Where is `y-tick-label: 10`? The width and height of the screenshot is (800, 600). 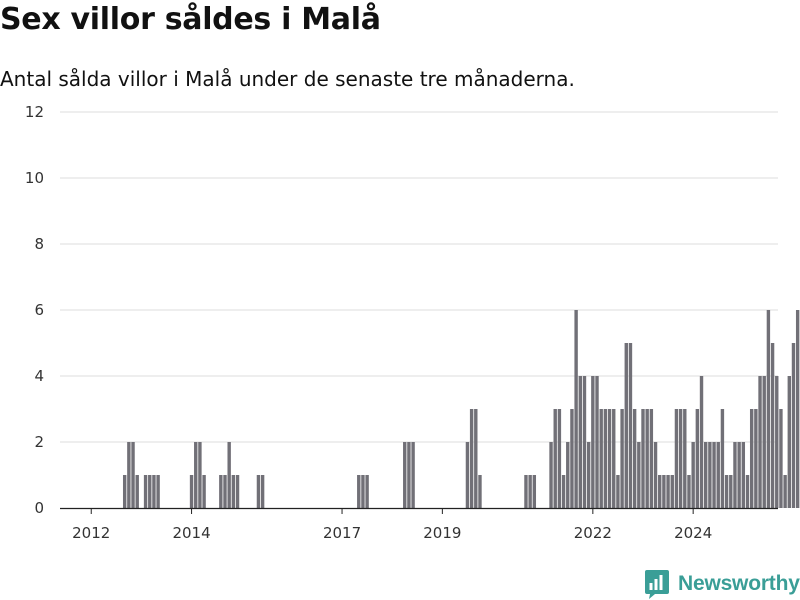
y-tick-label: 10 is located at coordinates (34, 178).